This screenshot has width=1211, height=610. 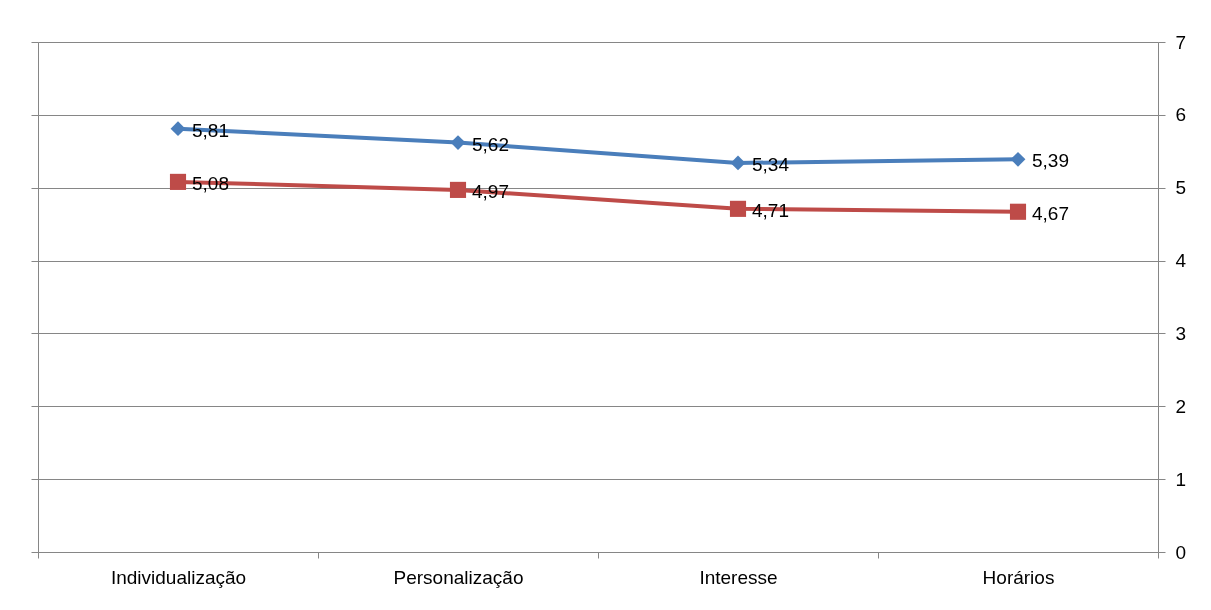 What do you see at coordinates (1181, 115) in the screenshot?
I see `y-tick-label: 6` at bounding box center [1181, 115].